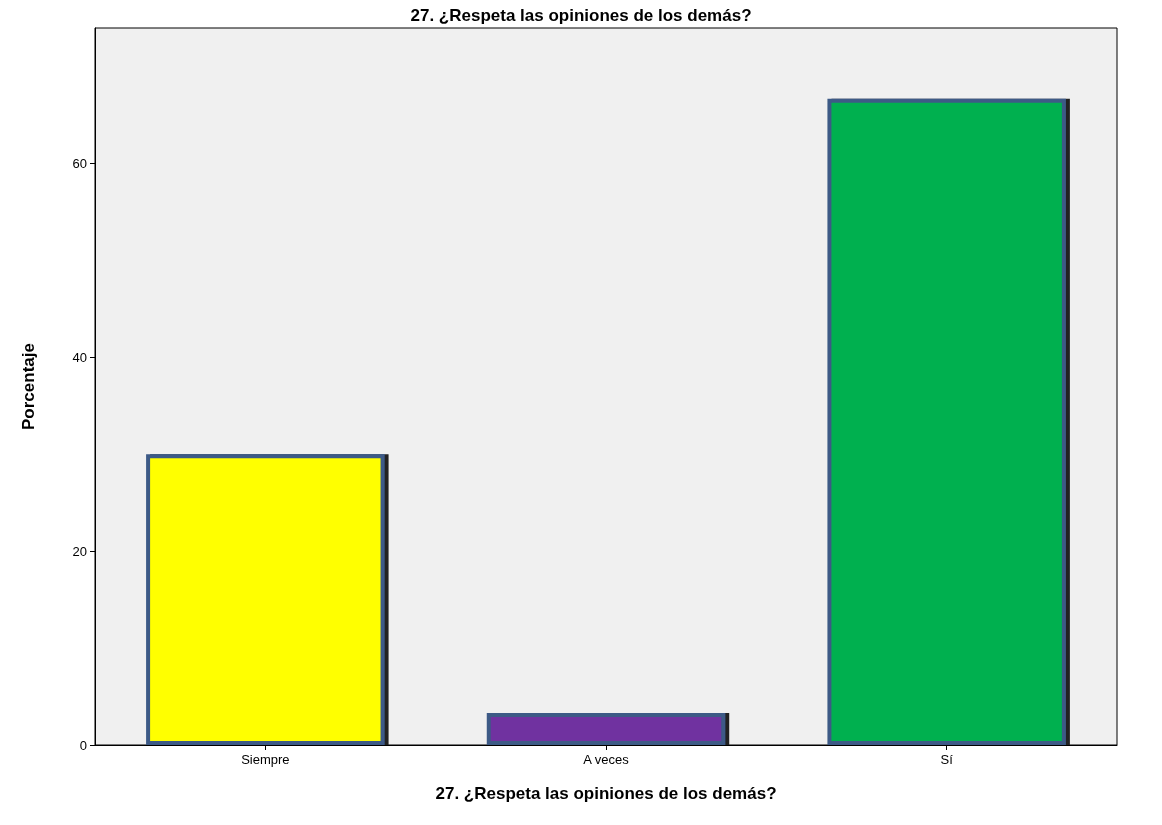 This screenshot has width=1162, height=825. Describe the element at coordinates (581, 15) in the screenshot. I see `chart-title: 27. ¿Respeta las opiniones de los demás?` at that location.